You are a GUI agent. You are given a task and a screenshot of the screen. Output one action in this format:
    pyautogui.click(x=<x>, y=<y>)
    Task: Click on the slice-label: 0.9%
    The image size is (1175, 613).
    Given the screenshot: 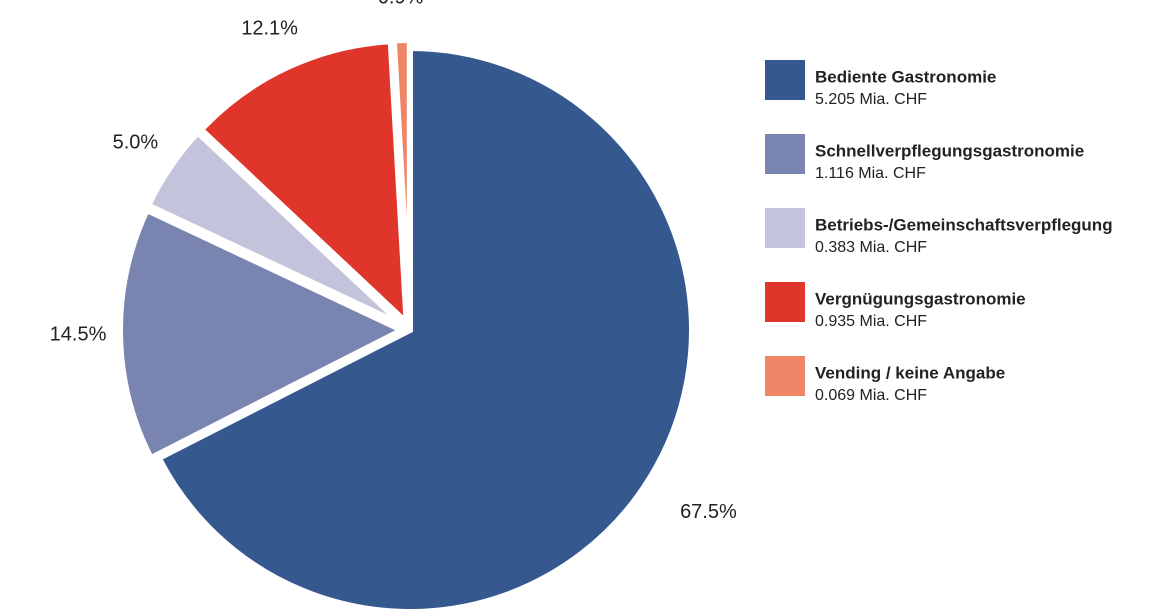 What is the action you would take?
    pyautogui.click(x=401, y=4)
    